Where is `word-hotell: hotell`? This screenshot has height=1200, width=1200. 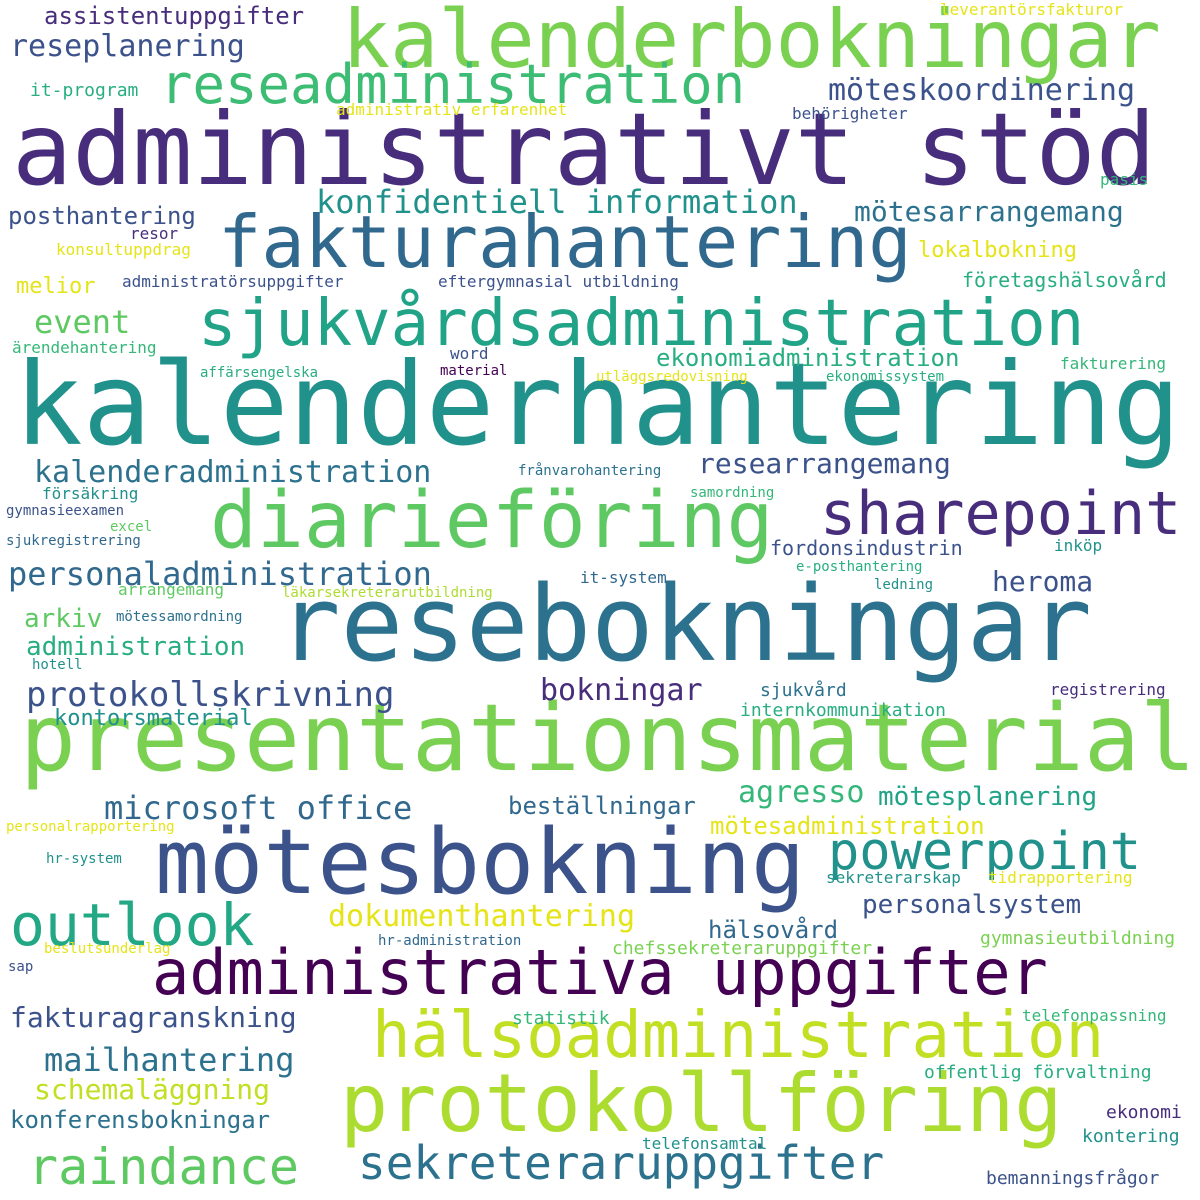 word-hotell: hotell is located at coordinates (57, 665).